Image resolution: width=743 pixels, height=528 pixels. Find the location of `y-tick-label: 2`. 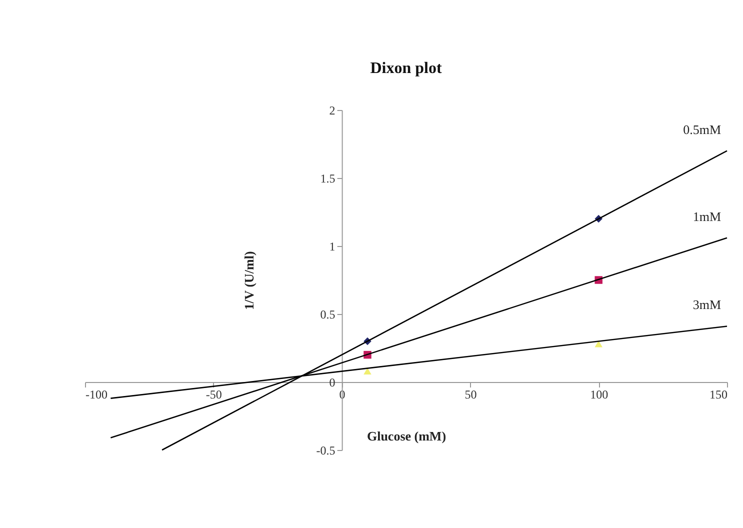

y-tick-label: 2 is located at coordinates (332, 111).